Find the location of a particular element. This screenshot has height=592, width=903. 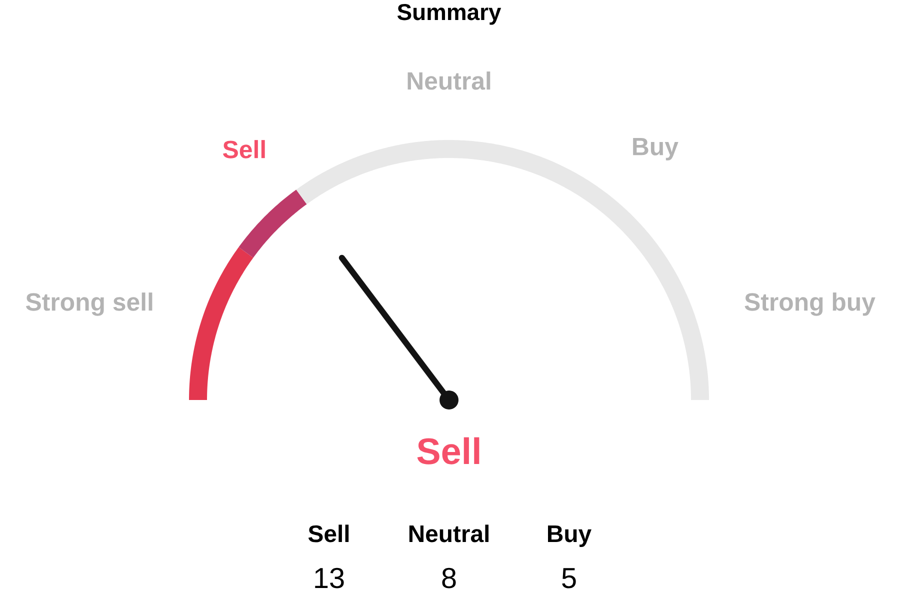

slice-label: Strong sell is located at coordinates (89, 304).